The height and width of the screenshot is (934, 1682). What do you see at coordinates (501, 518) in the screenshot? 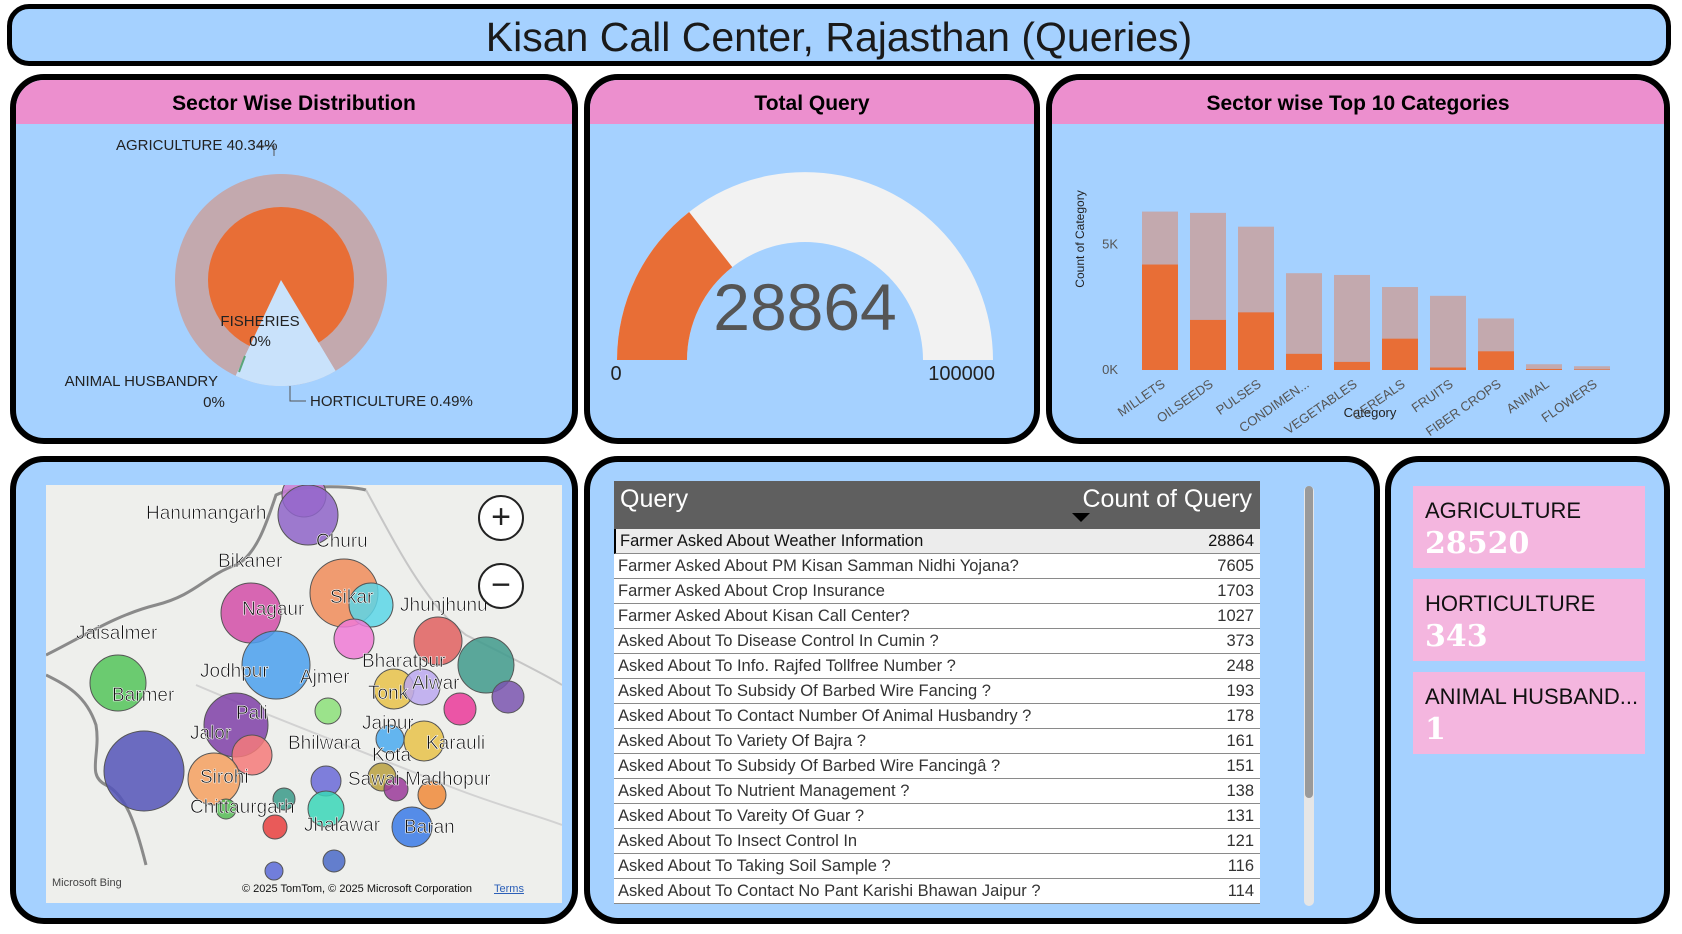
I see `zoom-in-button: +` at bounding box center [501, 518].